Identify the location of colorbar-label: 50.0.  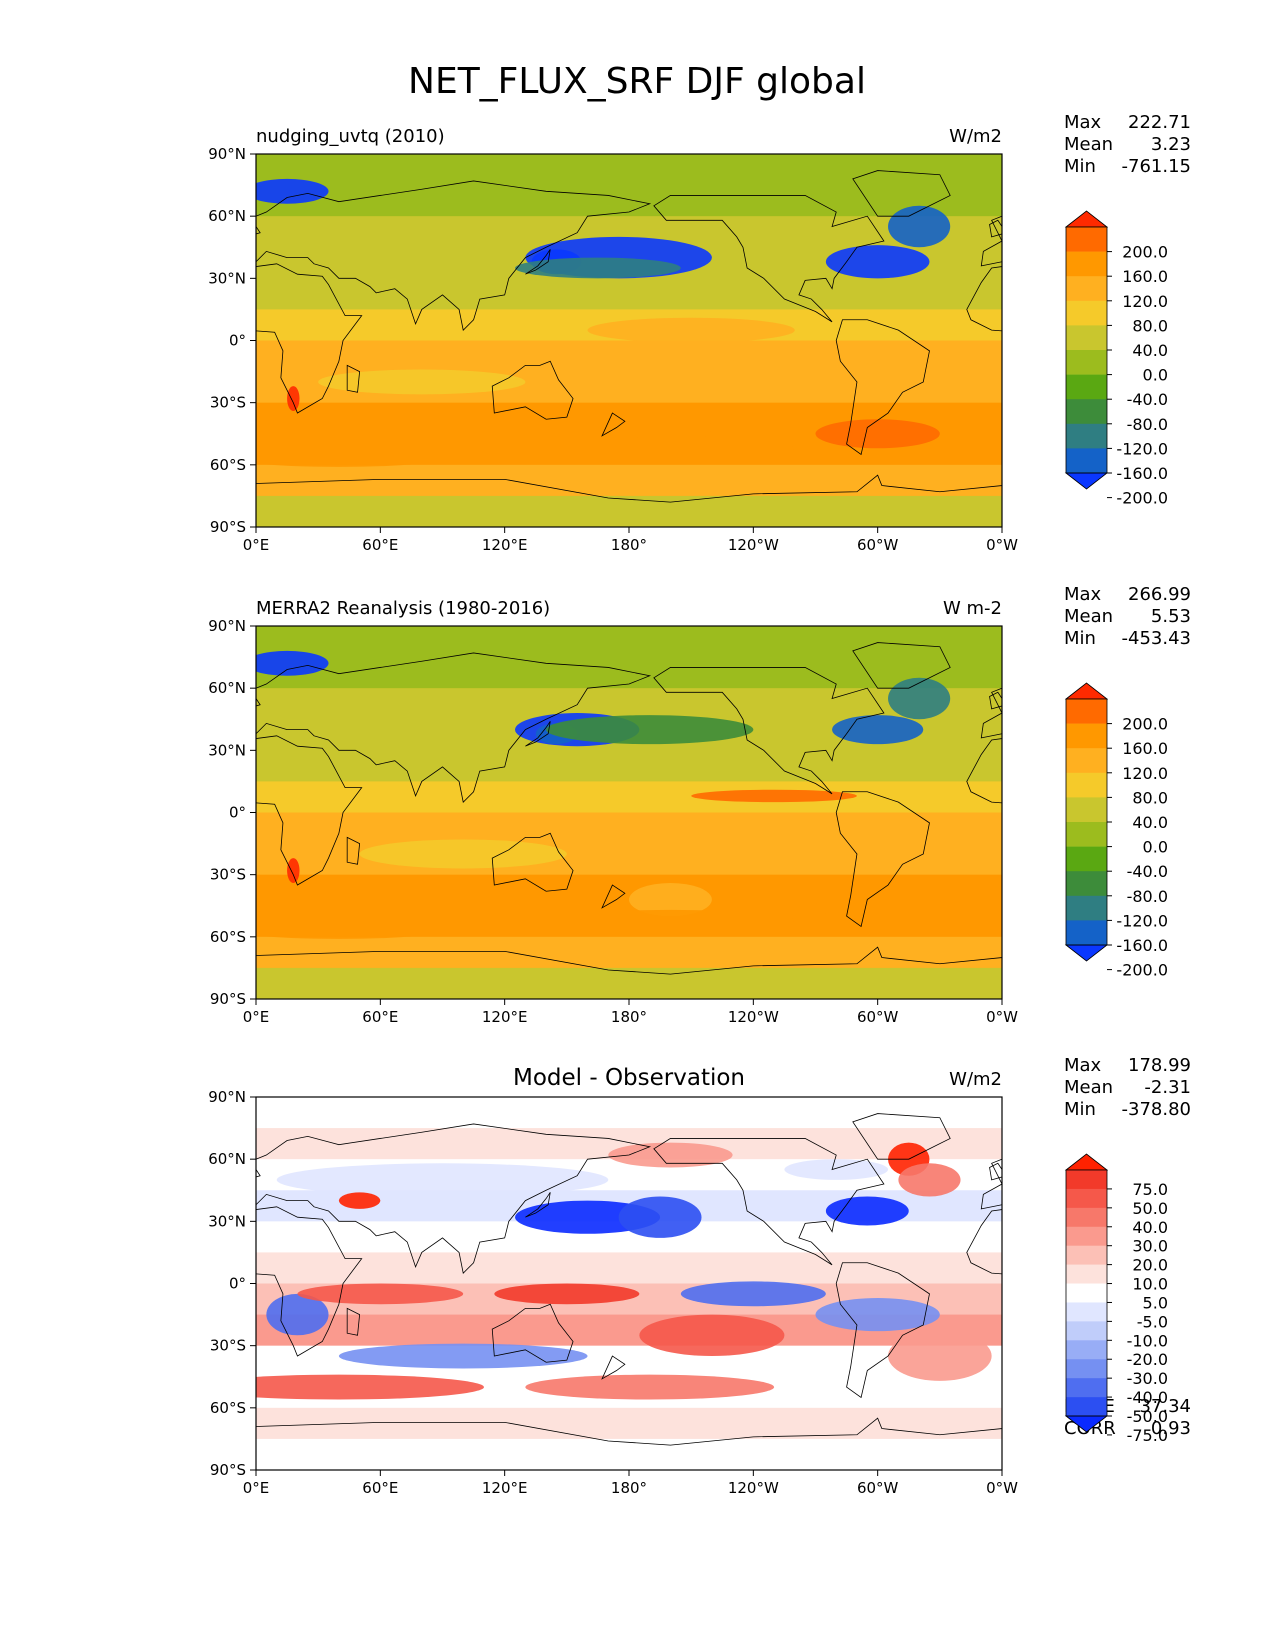
(1150, 1208).